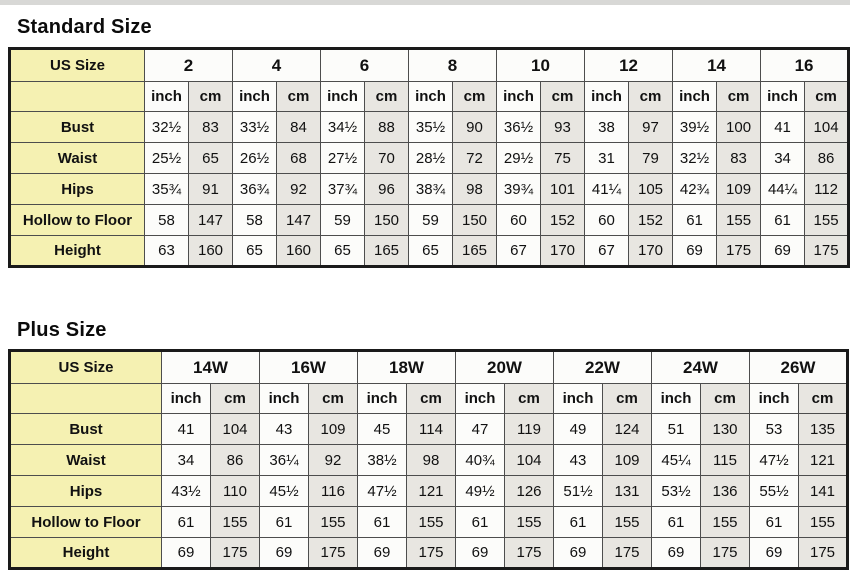 This screenshot has width=850, height=586. I want to click on inch-value-cell: 39½, so click(695, 127).